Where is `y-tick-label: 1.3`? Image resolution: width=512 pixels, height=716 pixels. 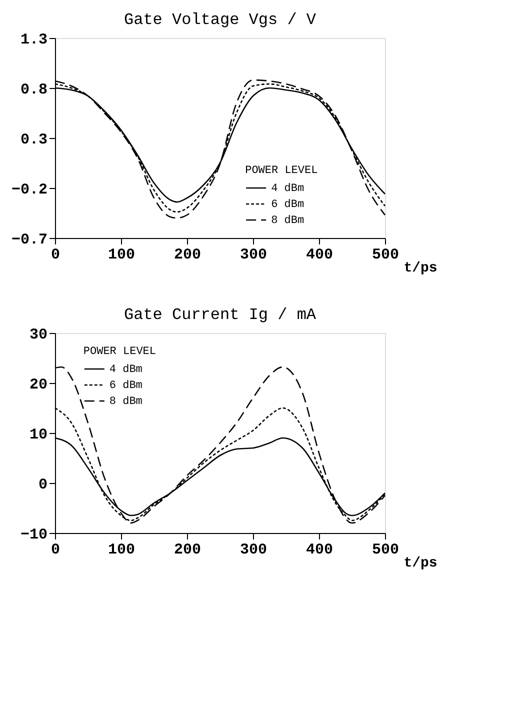
y-tick-label: 1.3 is located at coordinates (34, 40).